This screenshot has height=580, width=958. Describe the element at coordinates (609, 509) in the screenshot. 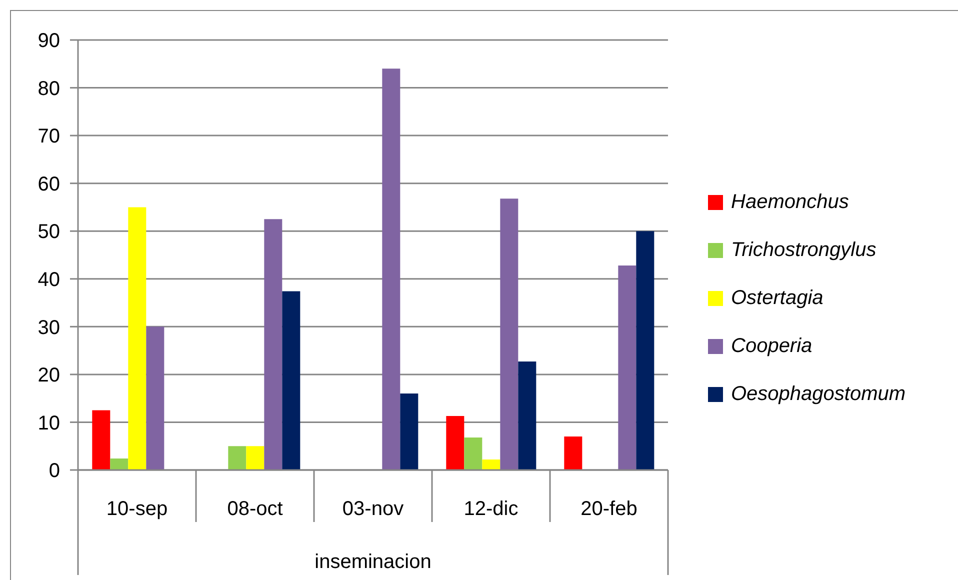

I see `x-tick-label: 20-feb` at that location.